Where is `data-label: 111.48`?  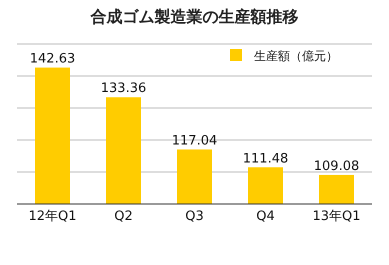
data-label: 111.48 is located at coordinates (265, 158).